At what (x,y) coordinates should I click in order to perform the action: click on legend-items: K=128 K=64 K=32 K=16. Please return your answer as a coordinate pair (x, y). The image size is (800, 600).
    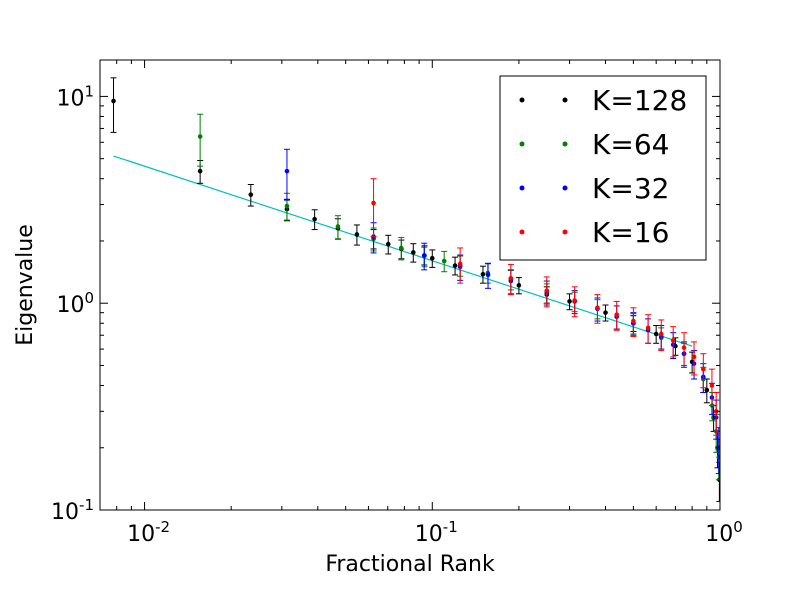
    Looking at the image, I should click on (603, 166).